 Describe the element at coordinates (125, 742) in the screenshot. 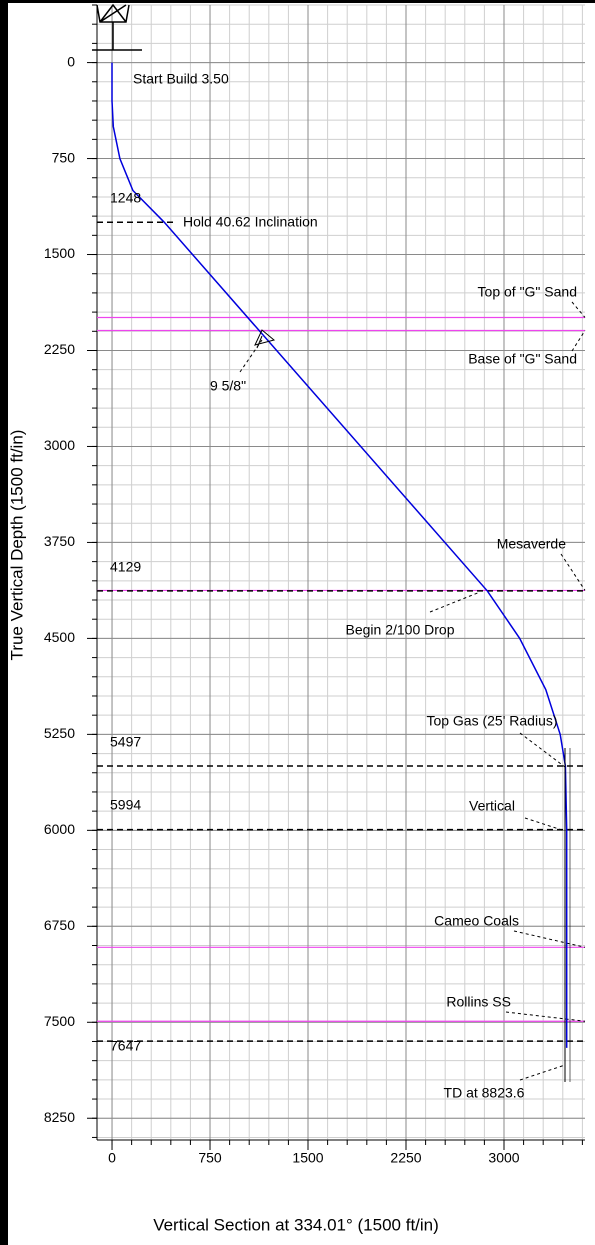

I see `depth-label: 5497` at that location.